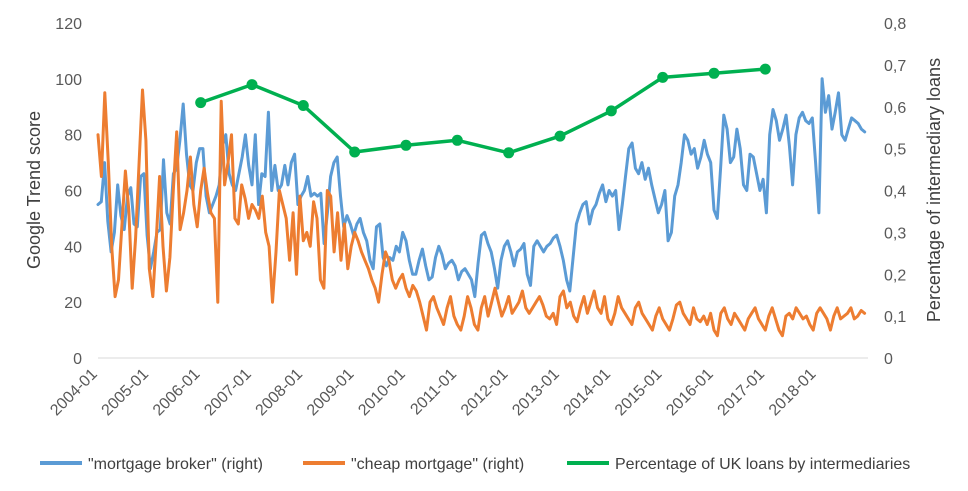  I want to click on left-tick-label: 120, so click(68, 24).